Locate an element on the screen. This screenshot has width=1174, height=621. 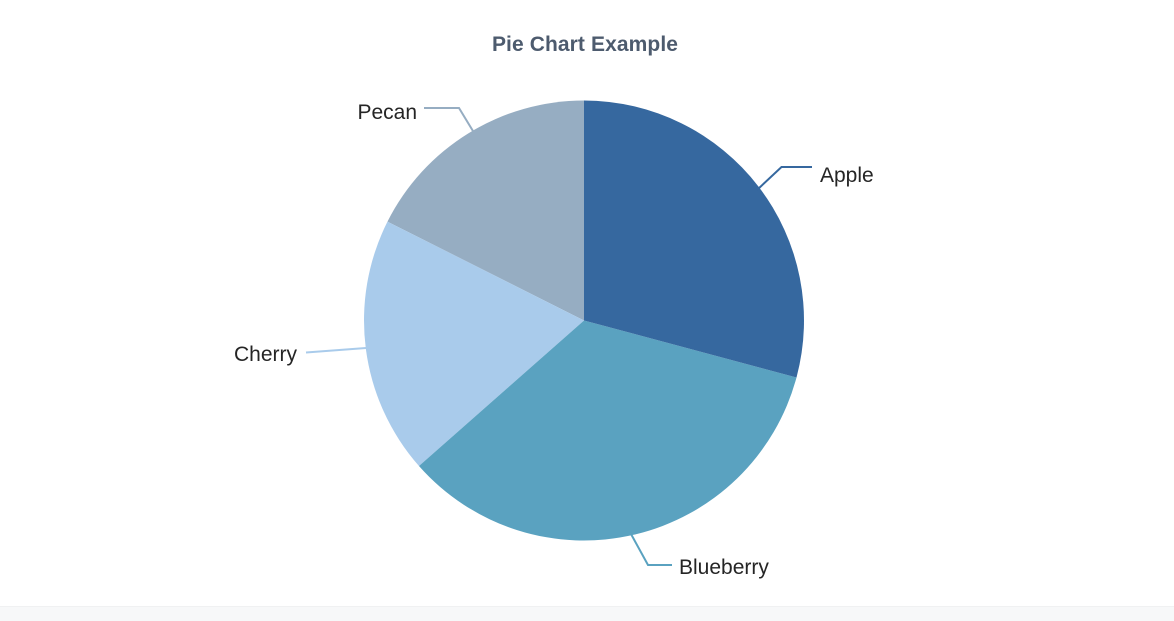
pie-label-blueberry: Blueberry is located at coordinates (724, 567).